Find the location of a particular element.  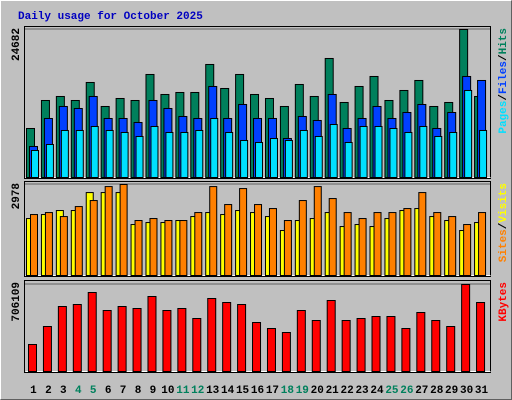

x-tick-label: 18 is located at coordinates (288, 391).